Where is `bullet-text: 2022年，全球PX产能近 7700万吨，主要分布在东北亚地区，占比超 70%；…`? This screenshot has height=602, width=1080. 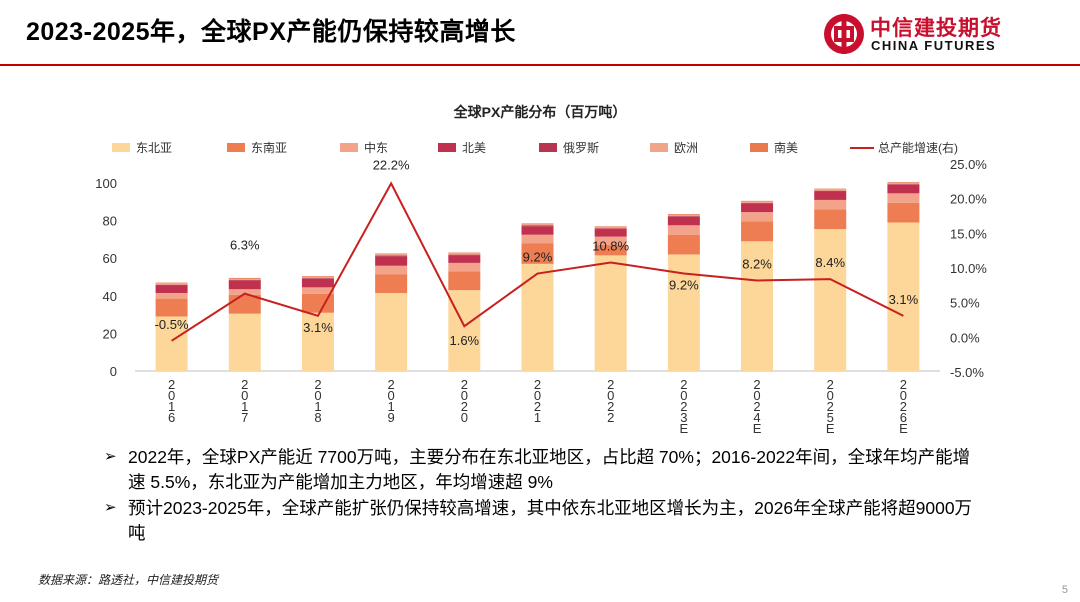 bullet-text: 2022年，全球PX产能近 7700万吨，主要分布在东北亚地区，占比超 70%；… is located at coordinates (549, 469).